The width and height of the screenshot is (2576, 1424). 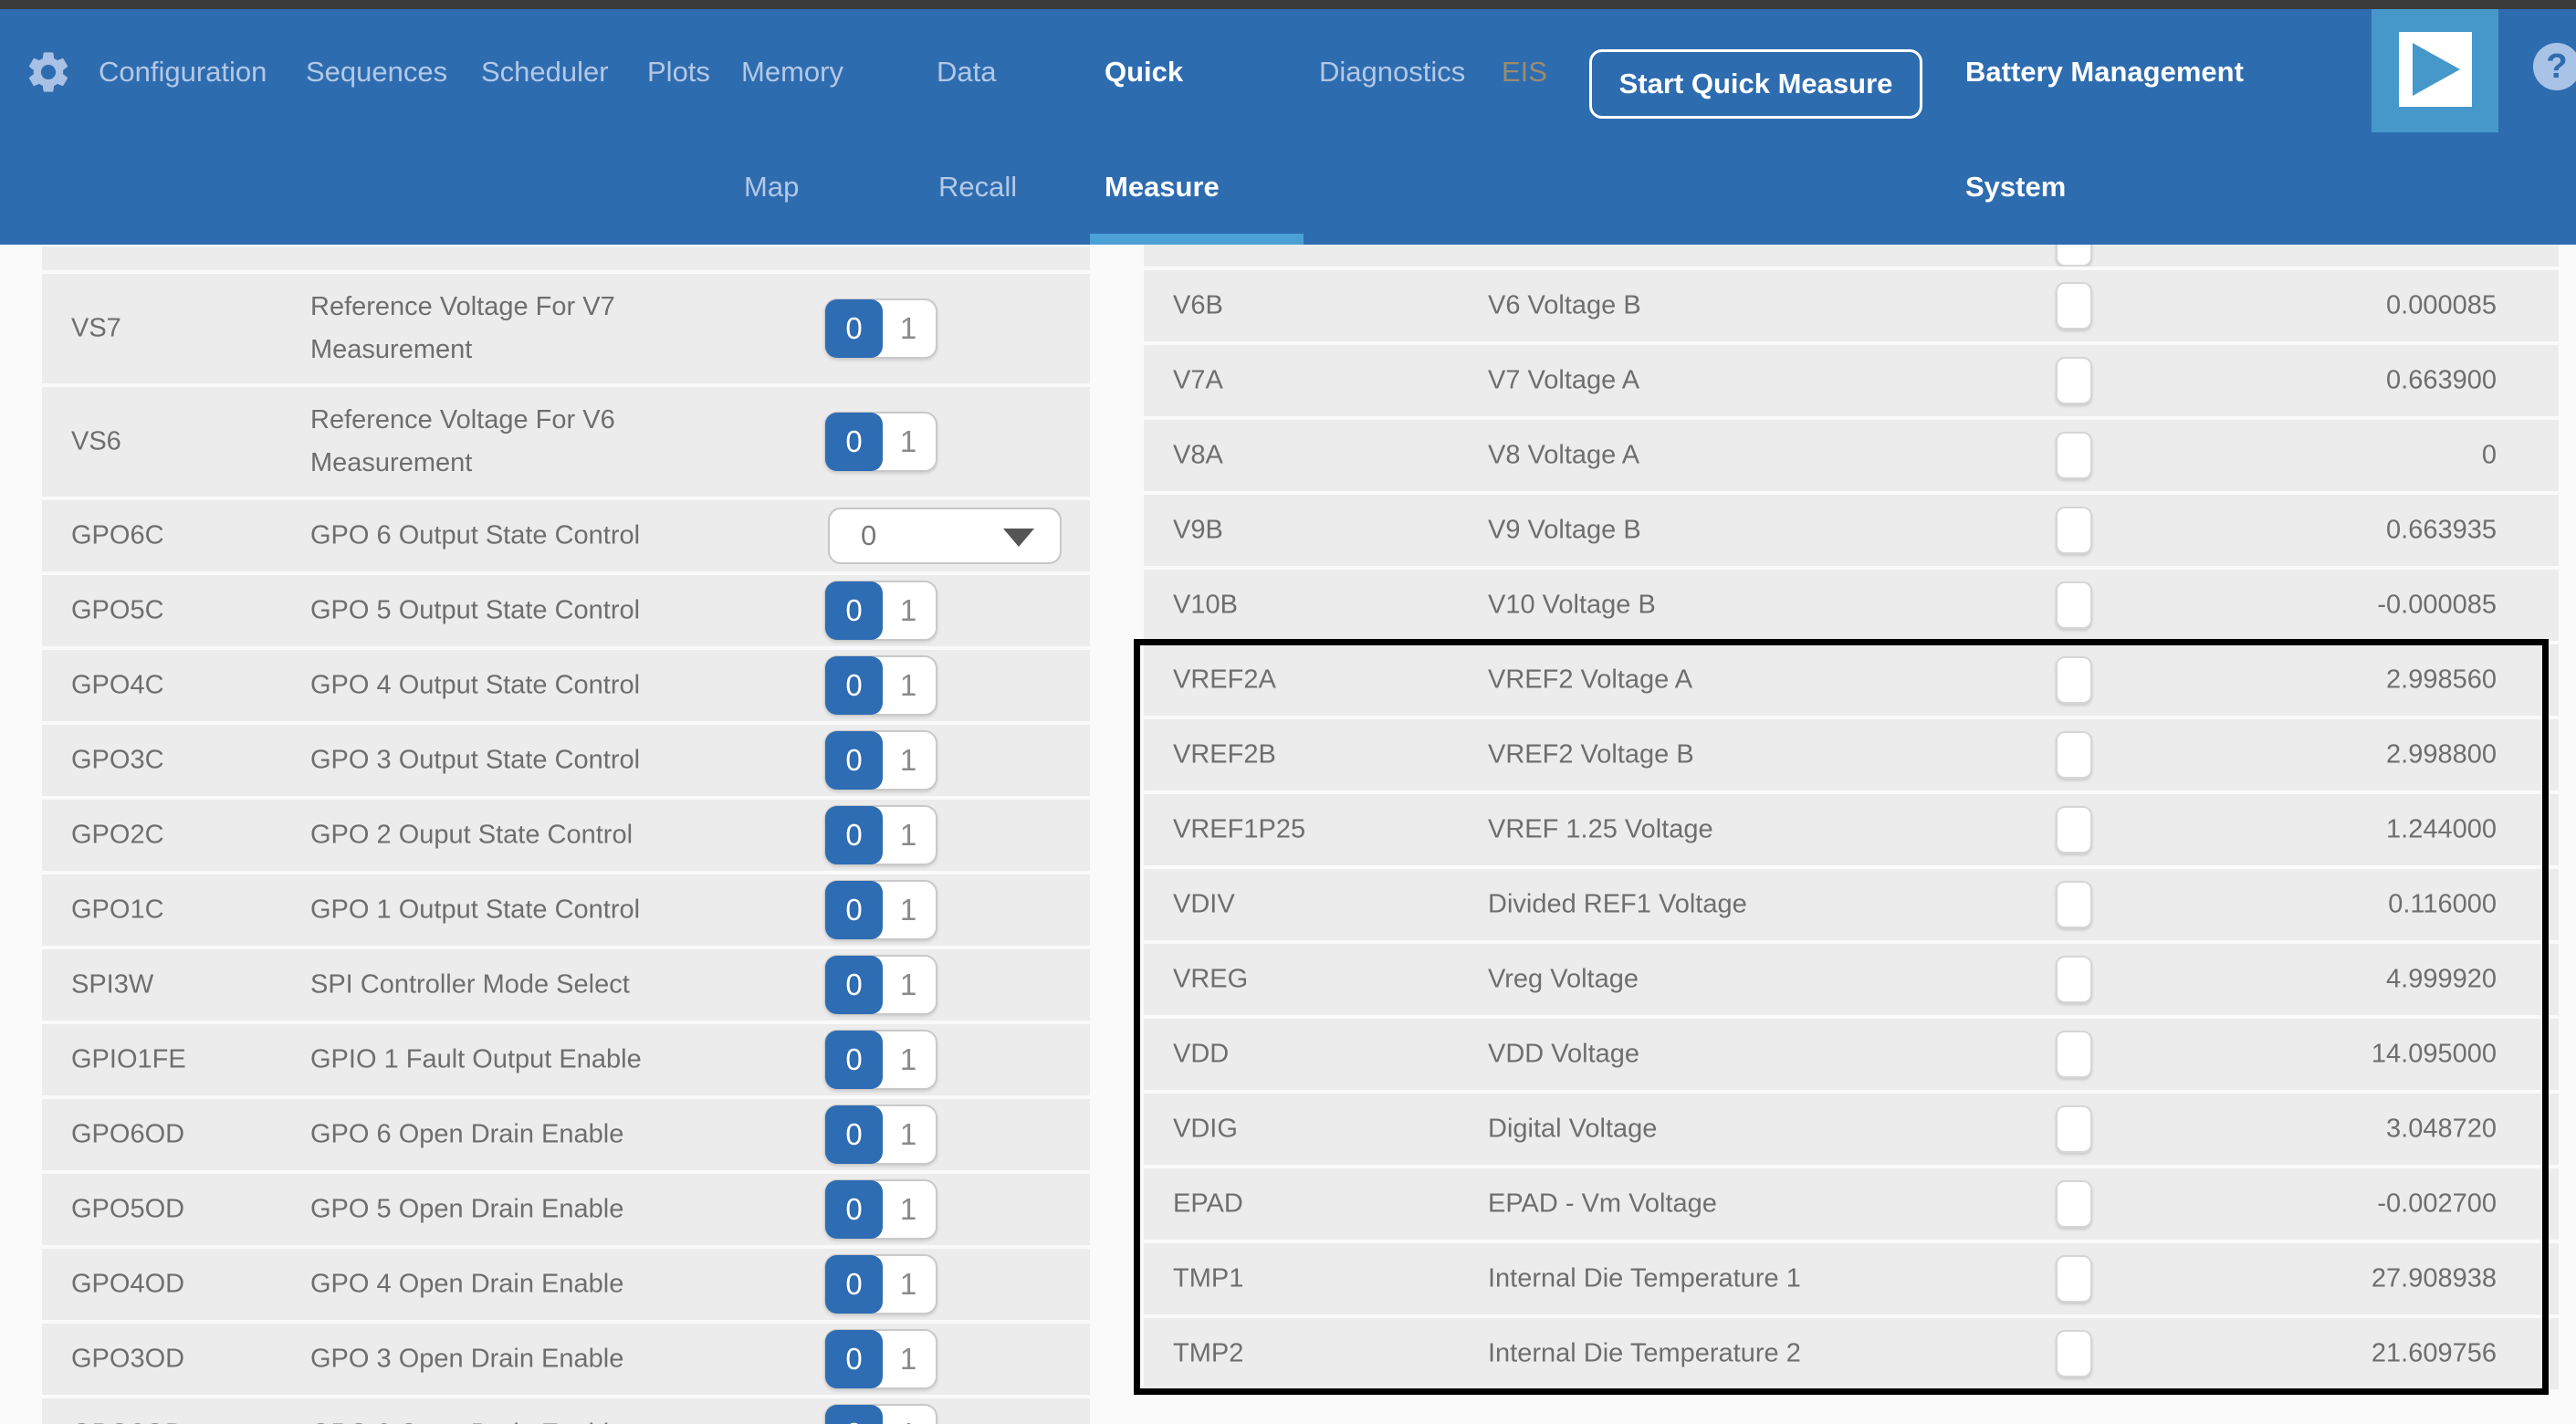 I want to click on table-row: GPO3C GPO 3 Output State Control 0 1, so click(x=566, y=760).